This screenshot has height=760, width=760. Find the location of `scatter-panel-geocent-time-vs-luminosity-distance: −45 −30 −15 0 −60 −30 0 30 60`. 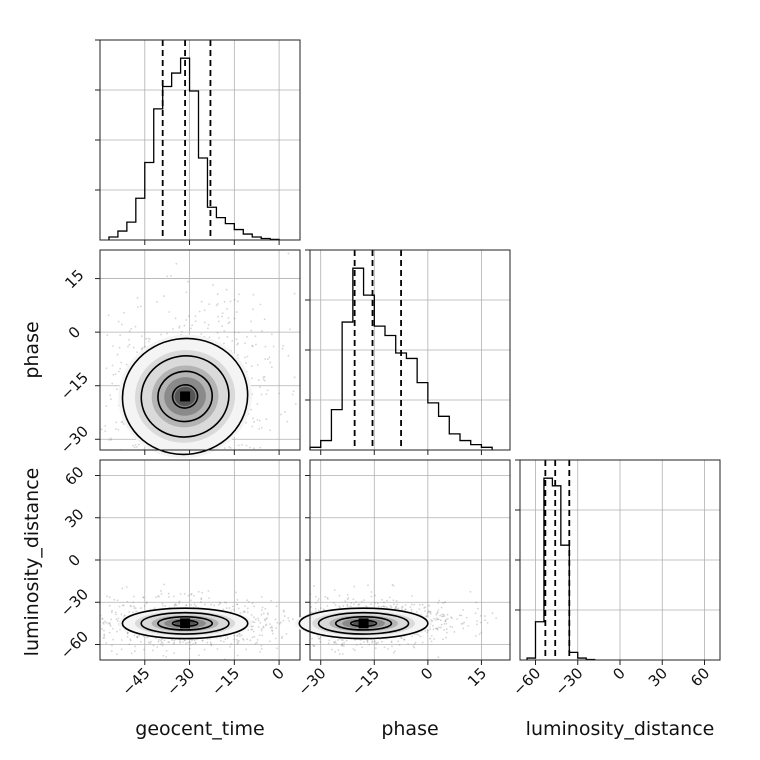

scatter-panel-geocent-time-vs-luminosity-distance: −45 −30 −15 0 −60 −30 0 30 60 is located at coordinates (179, 579).